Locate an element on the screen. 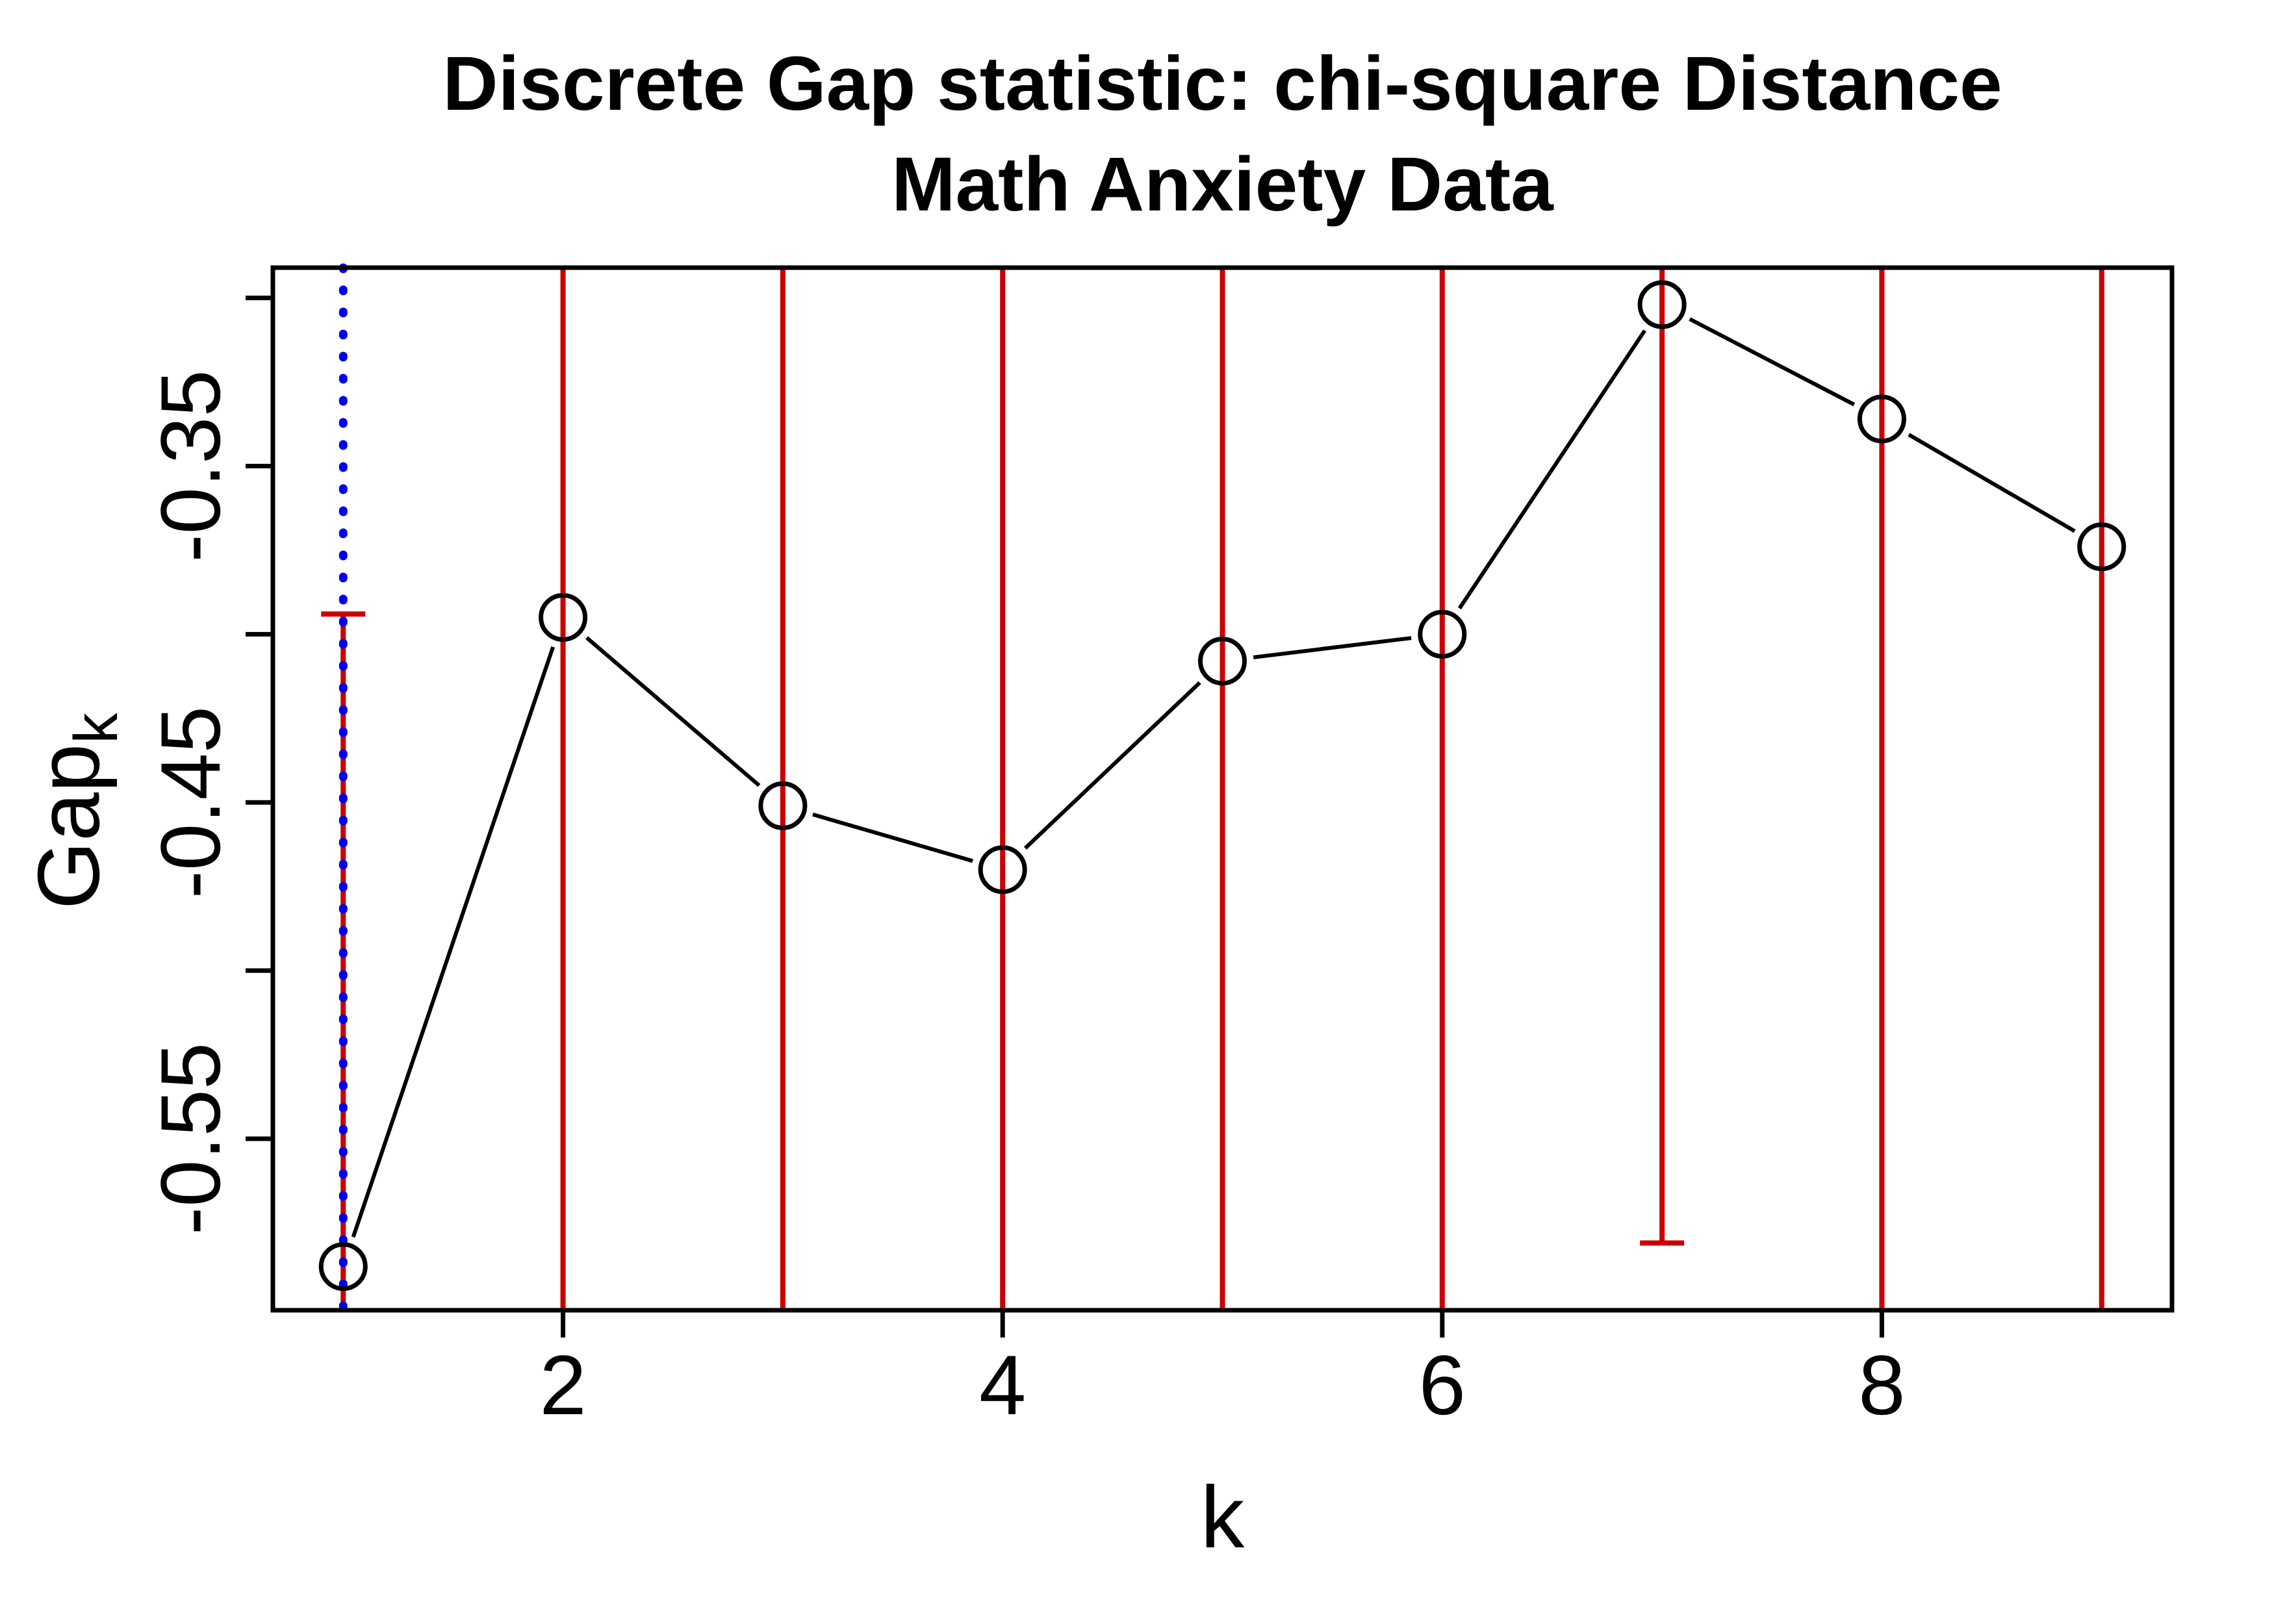  x-tick-label: 6 is located at coordinates (1442, 1385).